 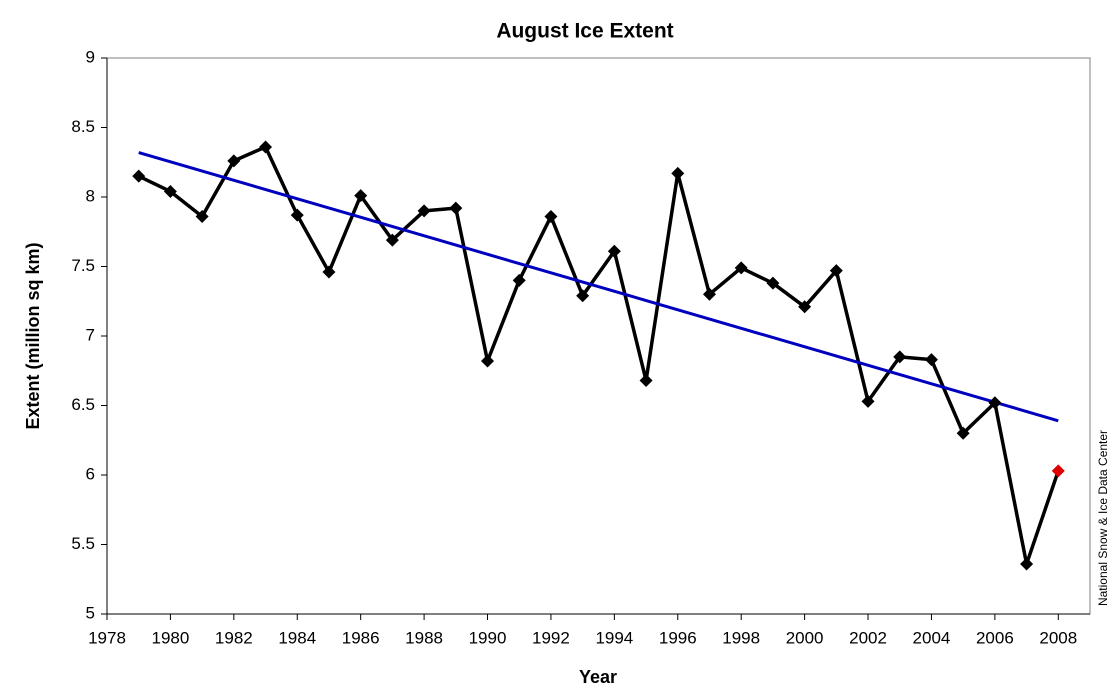 I want to click on y-tick-label: 8.5, so click(x=83, y=126).